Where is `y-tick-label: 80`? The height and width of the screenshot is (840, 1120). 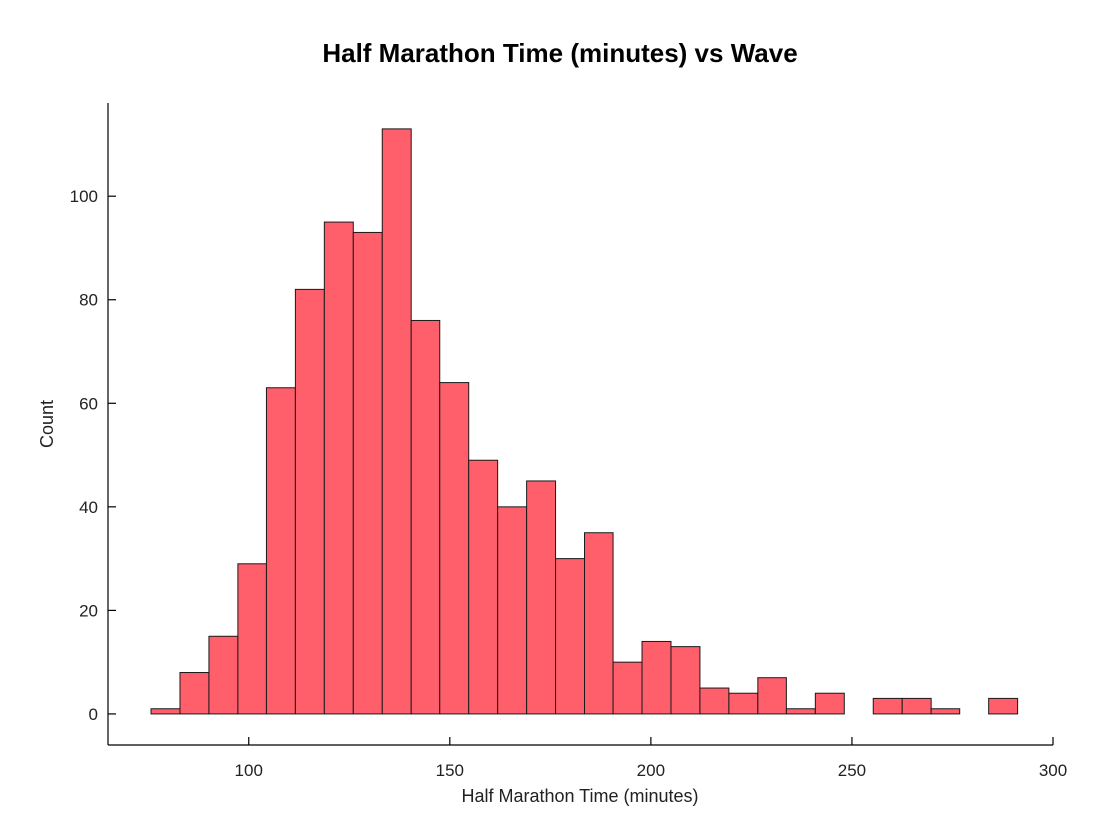 y-tick-label: 80 is located at coordinates (88, 300).